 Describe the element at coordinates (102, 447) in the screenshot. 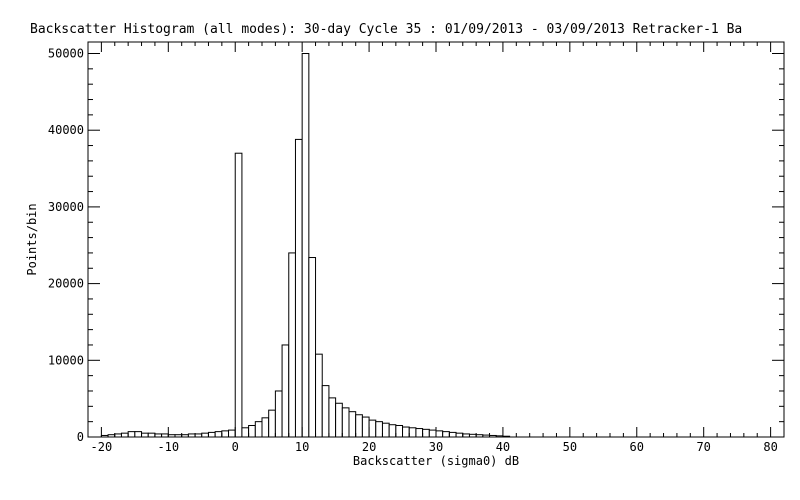

I see `x-tick-label: -20` at that location.